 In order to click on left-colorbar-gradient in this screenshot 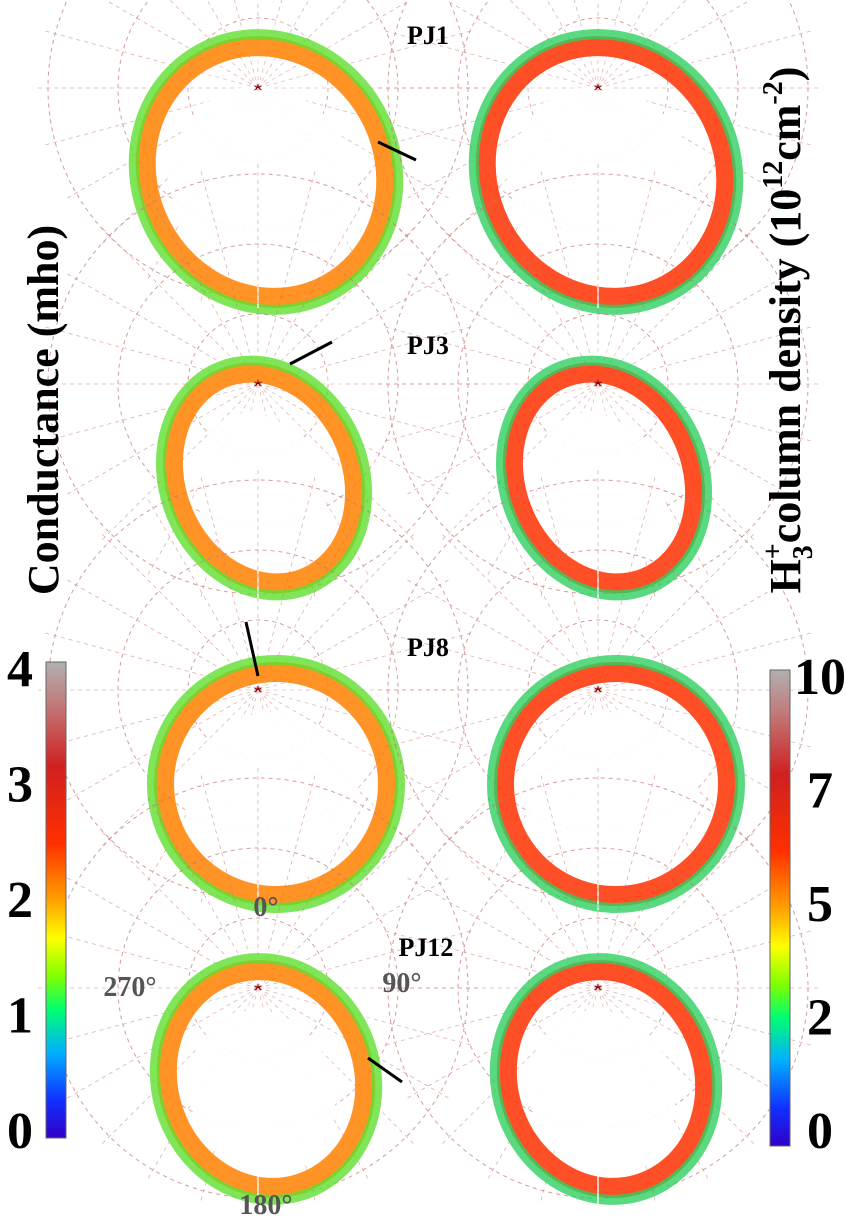, I will do `click(56, 900)`.